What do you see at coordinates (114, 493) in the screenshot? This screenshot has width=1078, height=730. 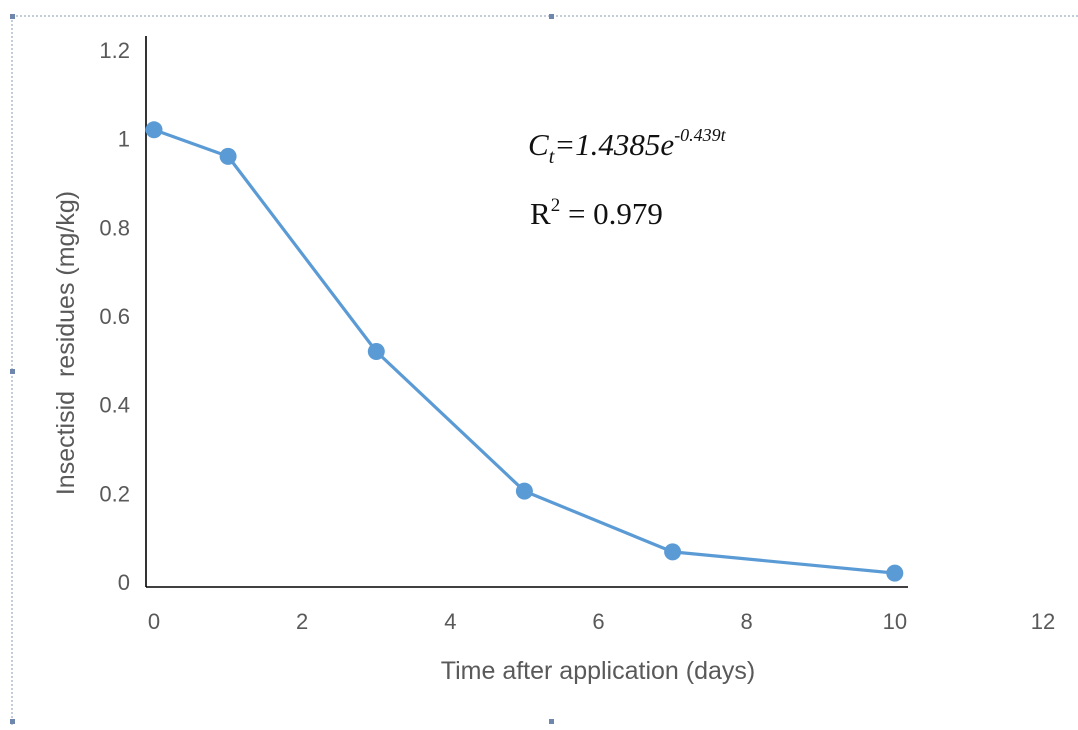 I see `y-tick-label: 0.2` at bounding box center [114, 493].